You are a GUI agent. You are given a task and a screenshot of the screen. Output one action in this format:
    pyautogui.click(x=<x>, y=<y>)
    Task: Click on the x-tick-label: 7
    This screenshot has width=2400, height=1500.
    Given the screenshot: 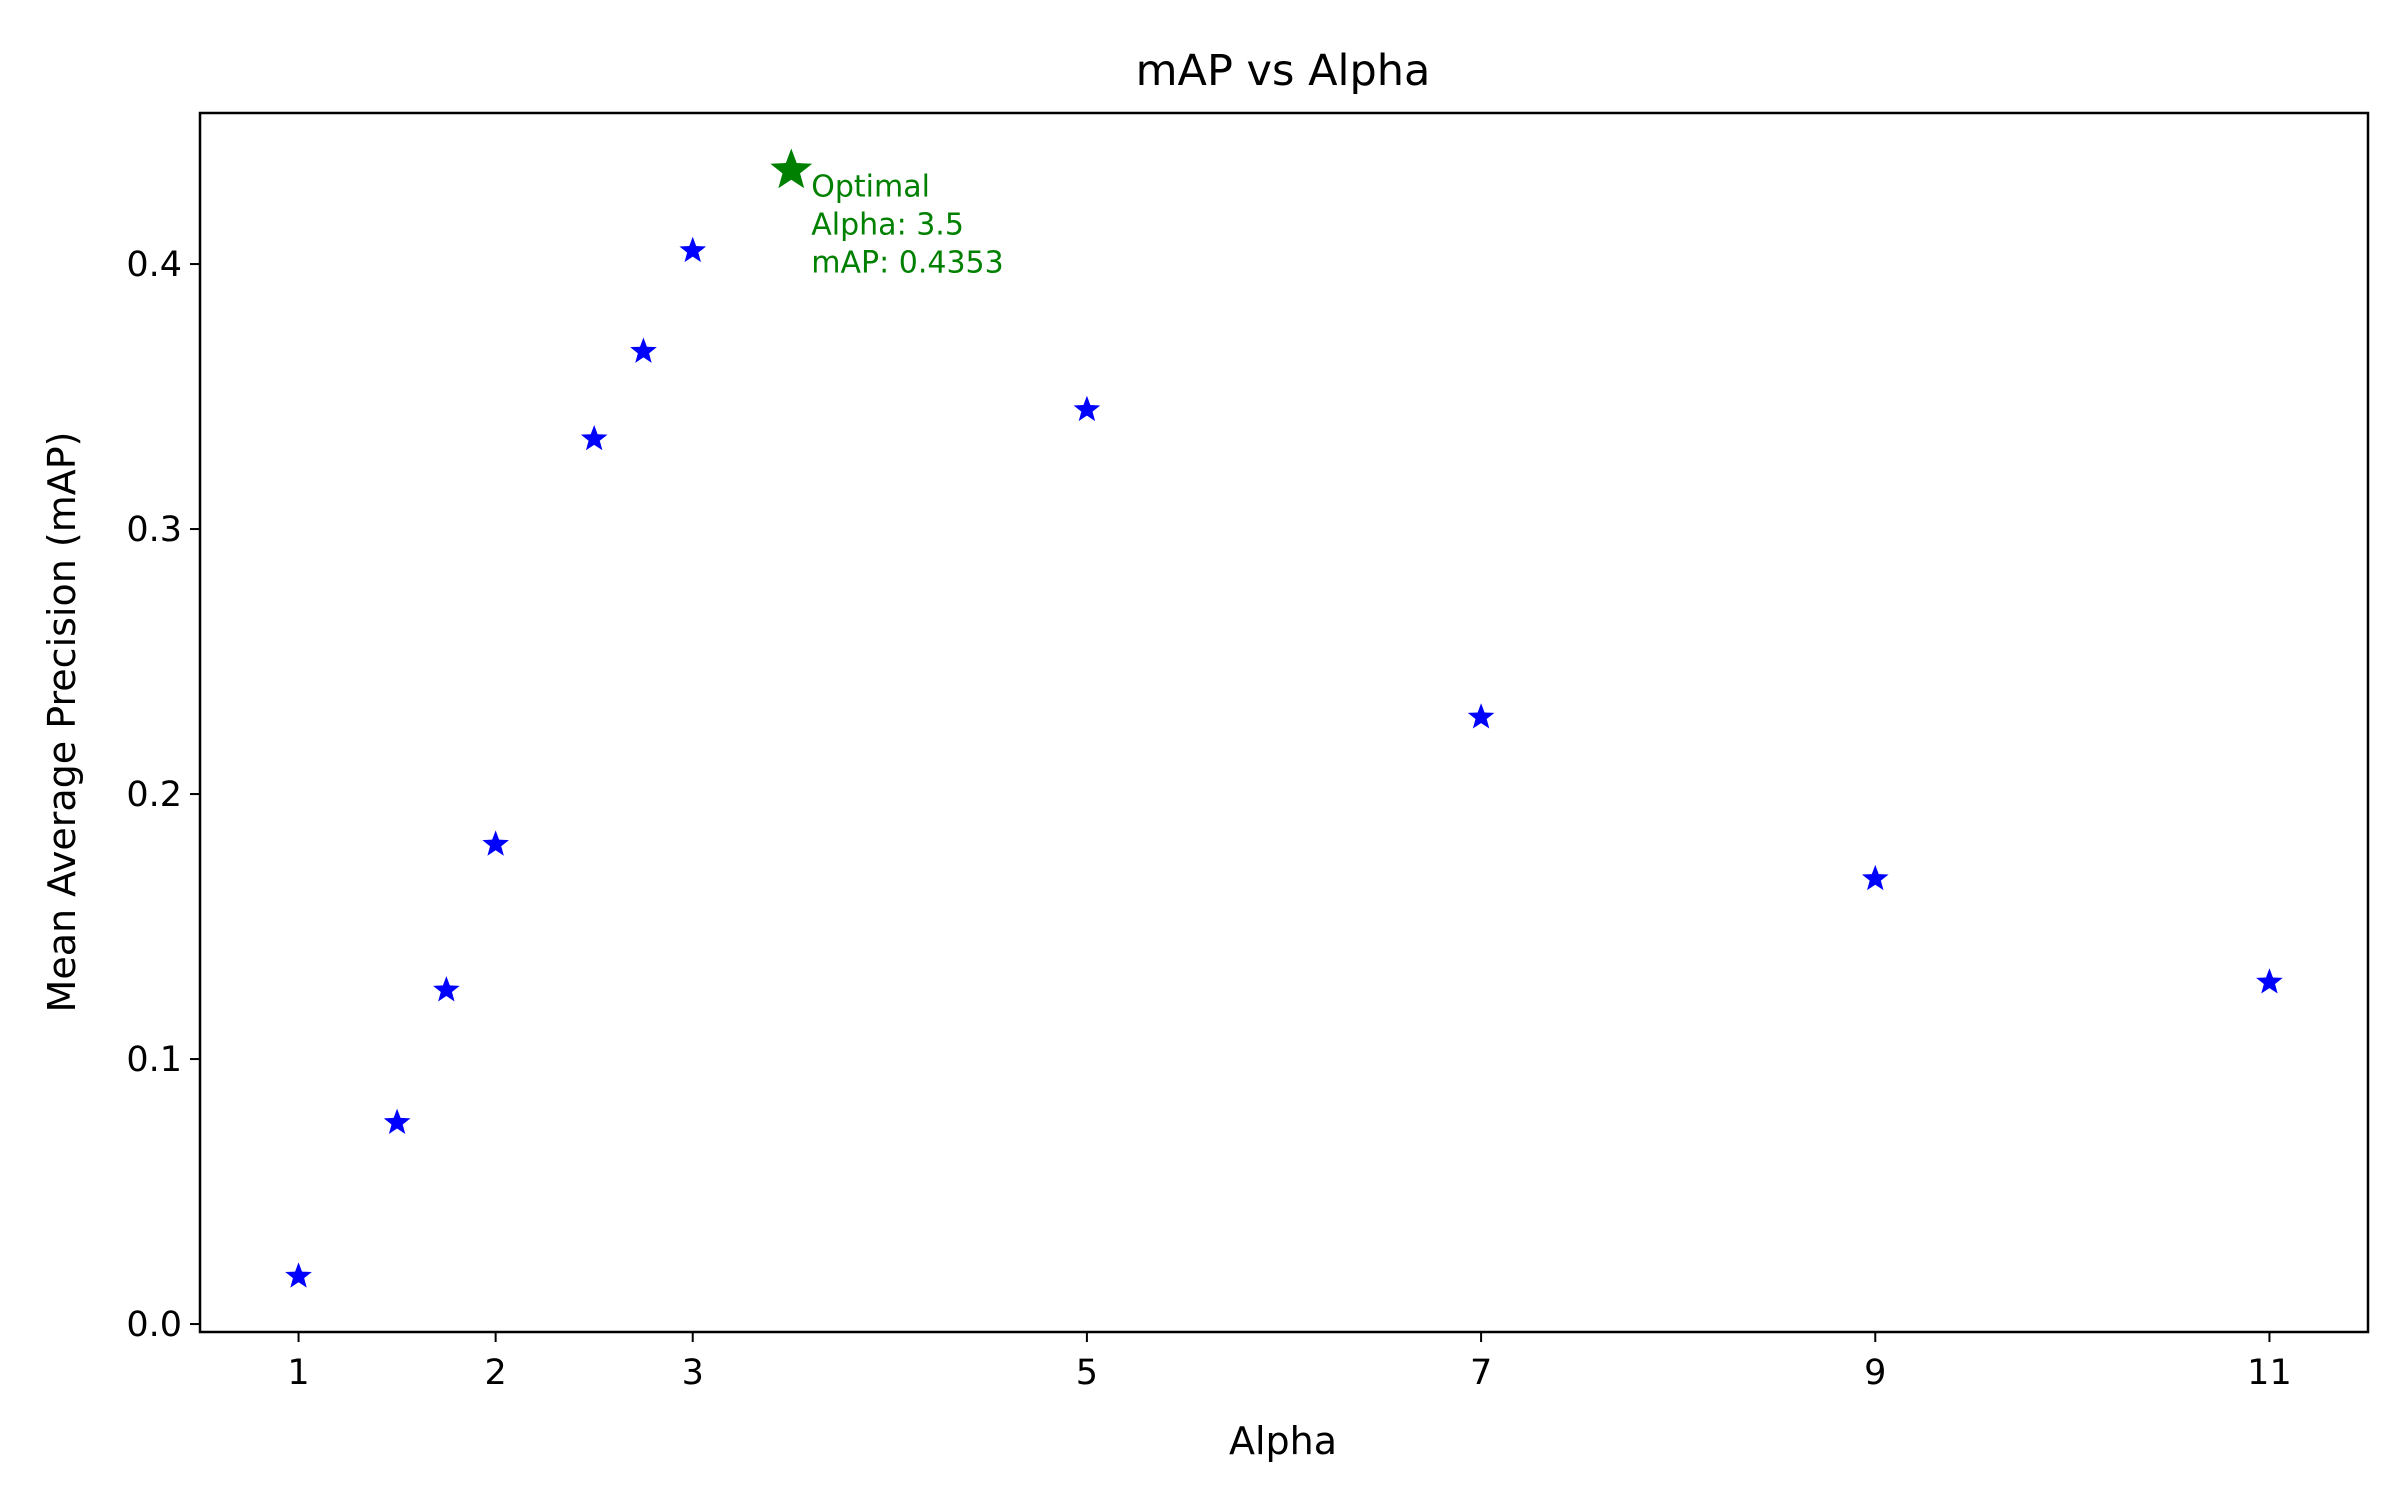 What is the action you would take?
    pyautogui.click(x=1481, y=1373)
    